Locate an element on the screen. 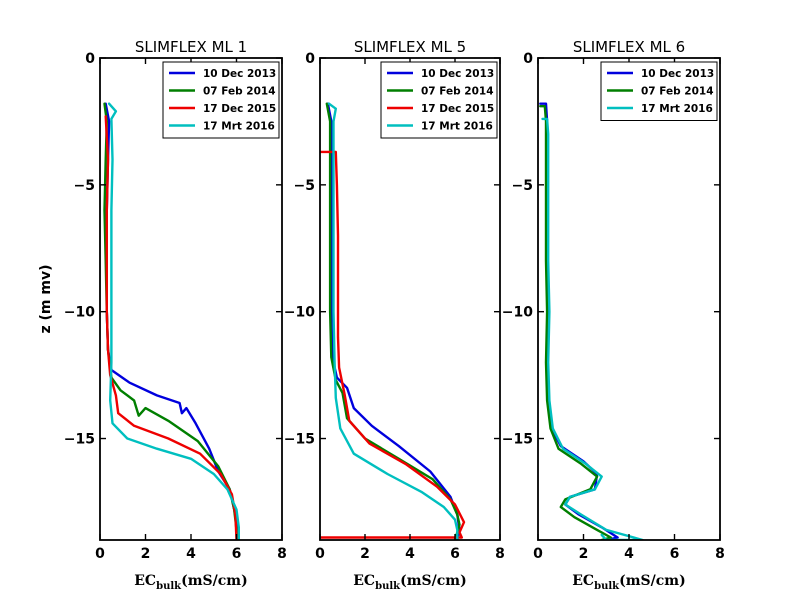 The height and width of the screenshot is (600, 800). panel-title: SLIMFLEX ML 1 is located at coordinates (191, 47).